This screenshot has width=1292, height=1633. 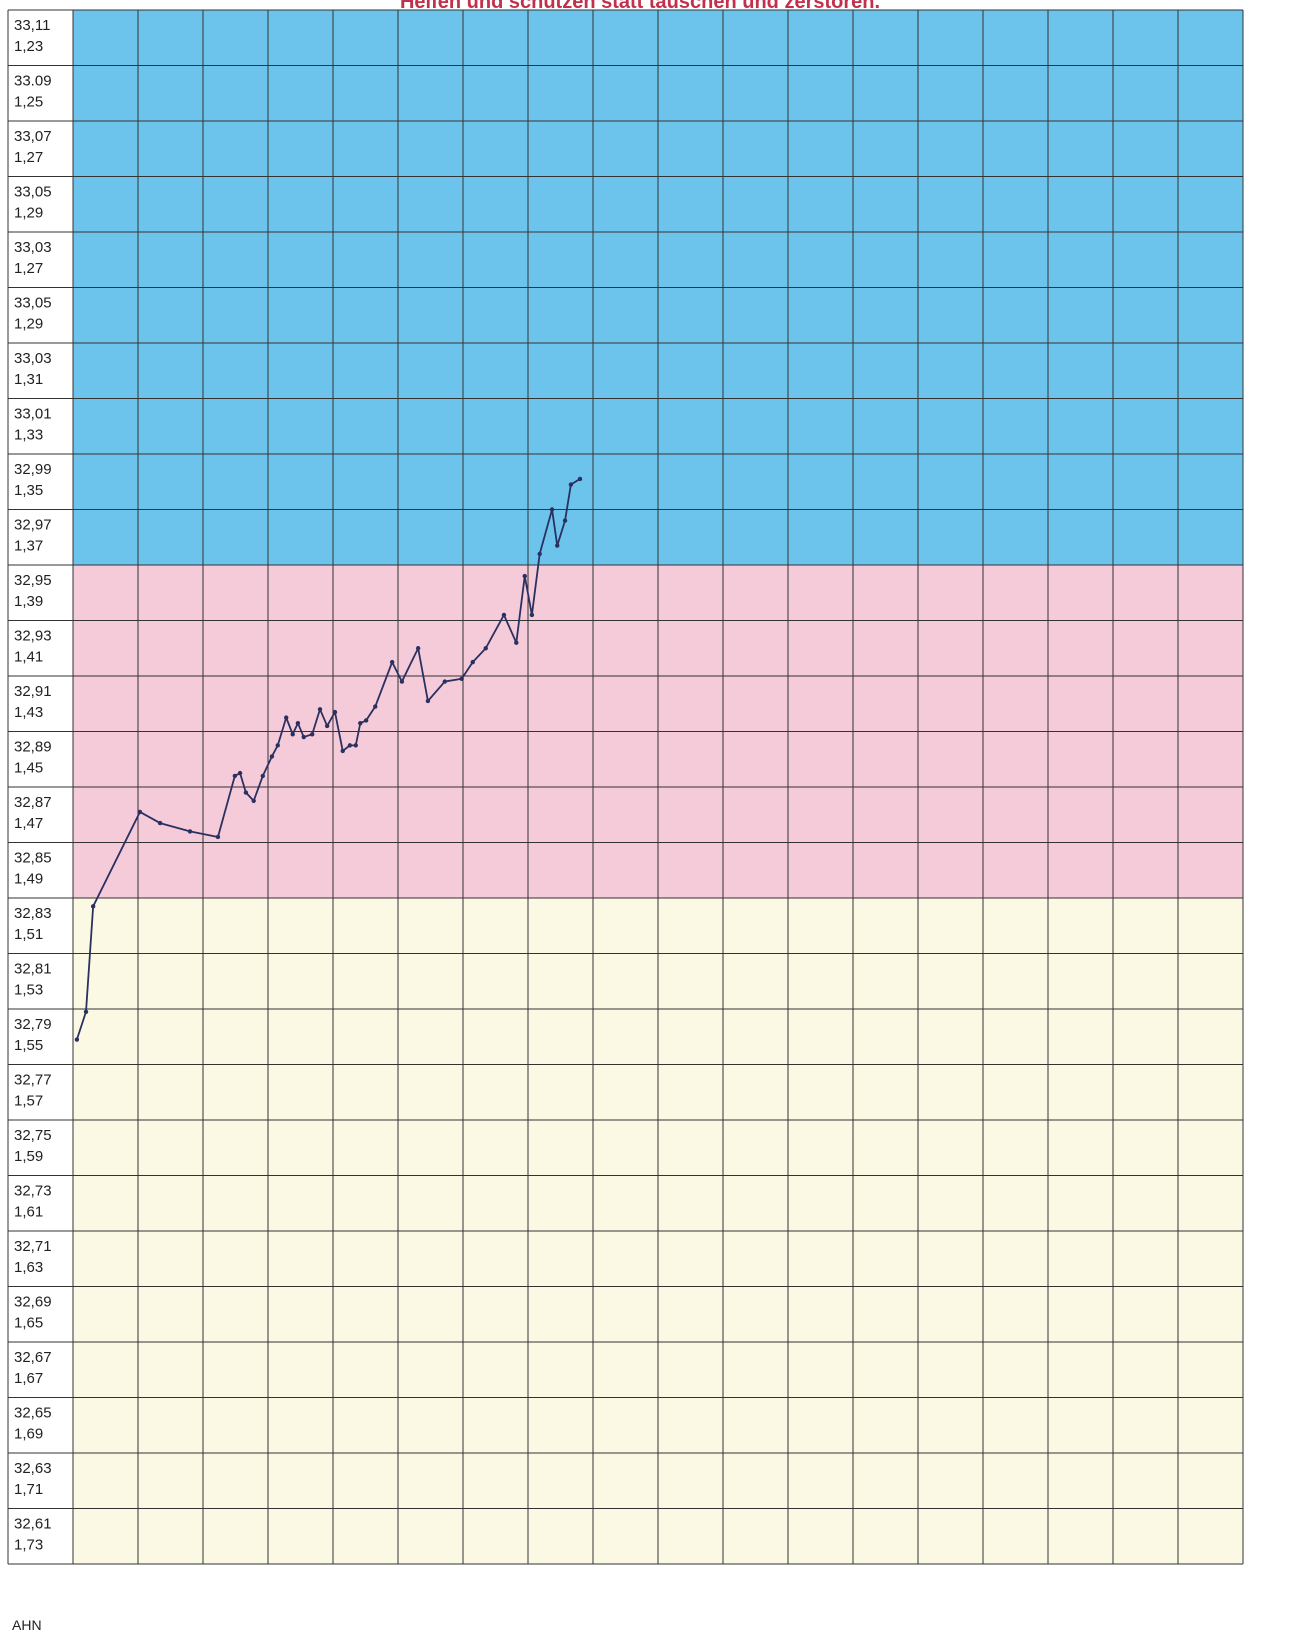 I want to click on data-line, so click(x=328, y=759).